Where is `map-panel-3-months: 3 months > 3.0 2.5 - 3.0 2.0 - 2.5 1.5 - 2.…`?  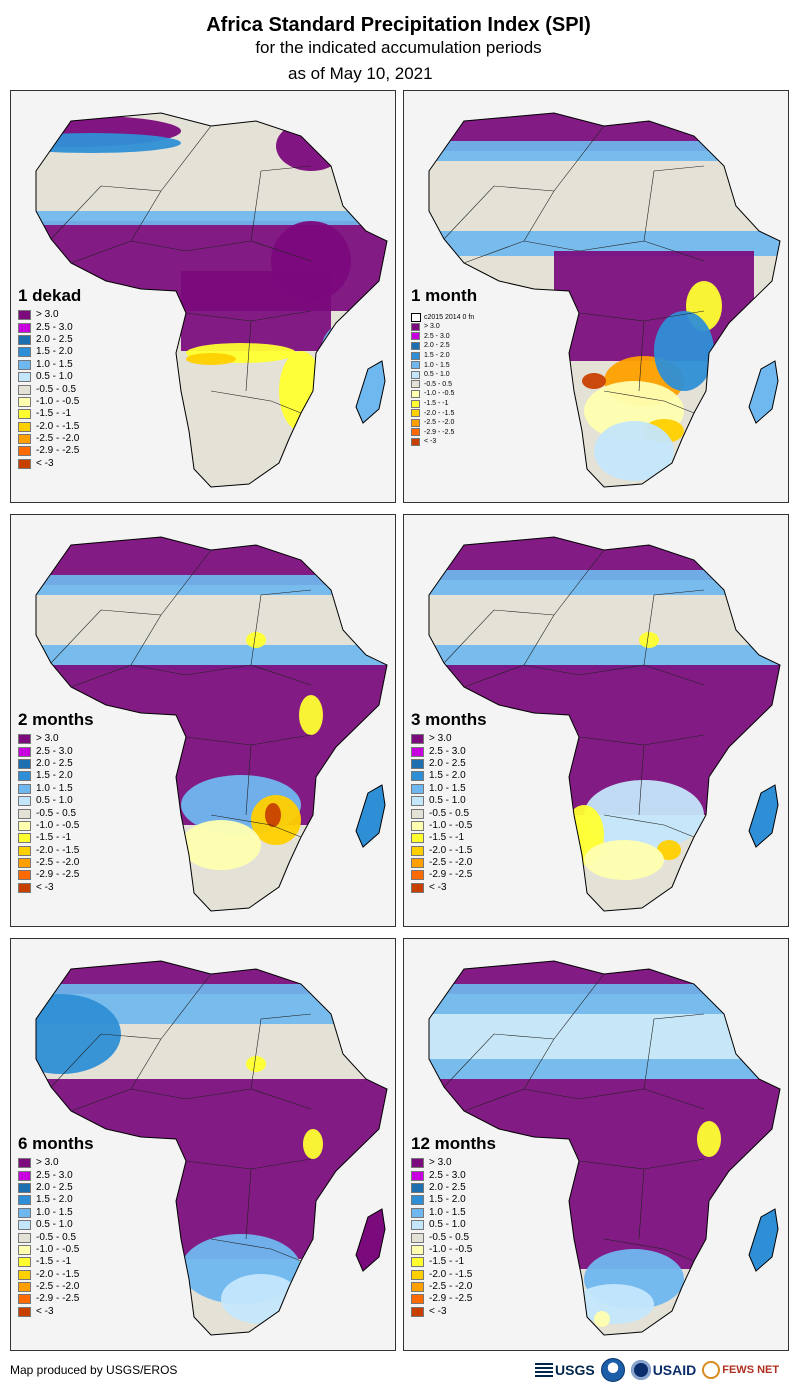
map-panel-3-months: 3 months > 3.0 2.5 - 3.0 2.0 - 2.5 1.5 - 2.… is located at coordinates (596, 720).